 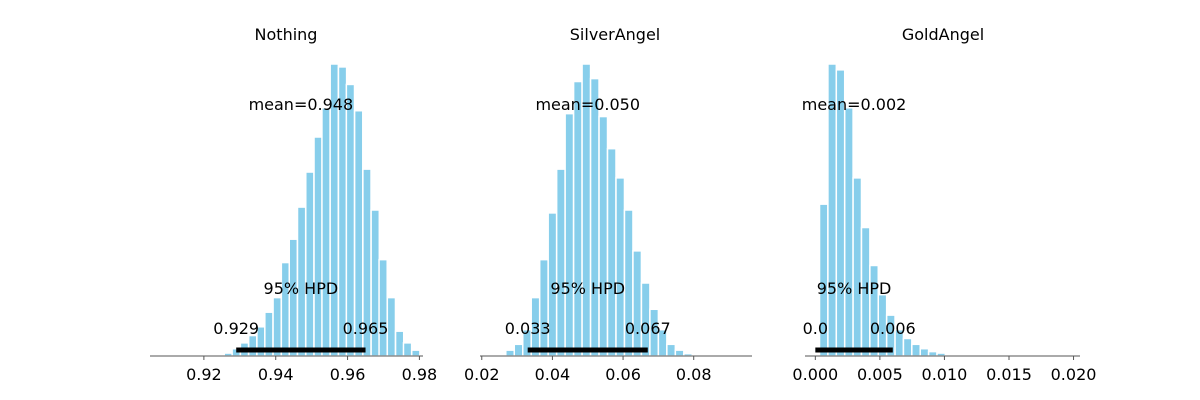 What do you see at coordinates (880, 374) in the screenshot?
I see `x-tick-label: 0.005` at bounding box center [880, 374].